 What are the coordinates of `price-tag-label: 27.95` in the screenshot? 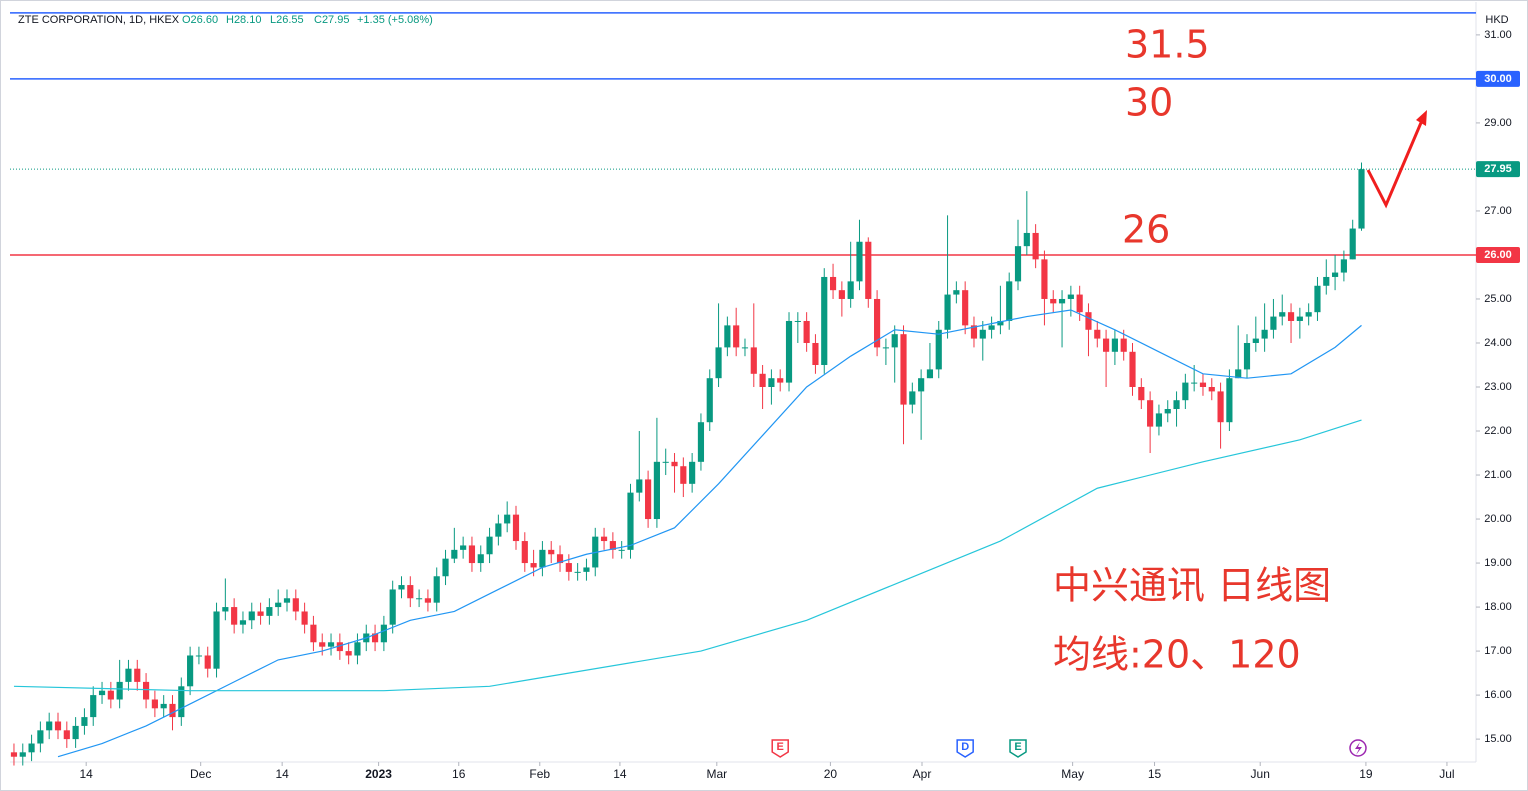 It's located at (1498, 169).